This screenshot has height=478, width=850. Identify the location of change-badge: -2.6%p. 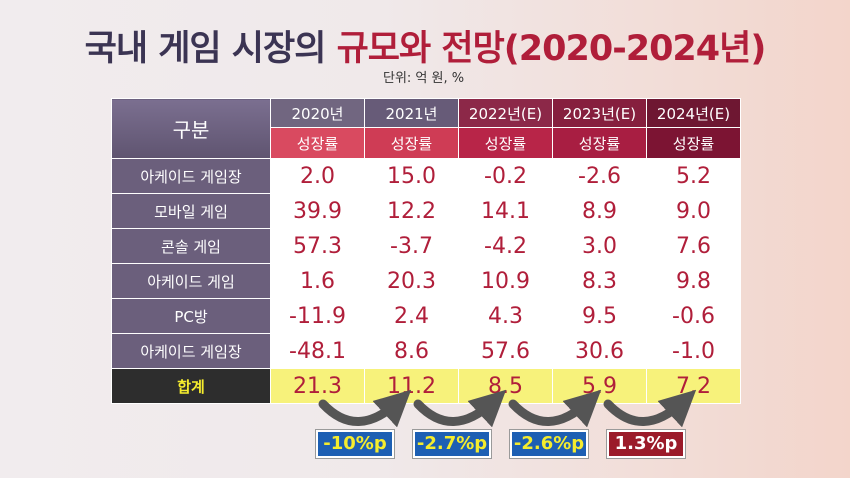
(549, 444).